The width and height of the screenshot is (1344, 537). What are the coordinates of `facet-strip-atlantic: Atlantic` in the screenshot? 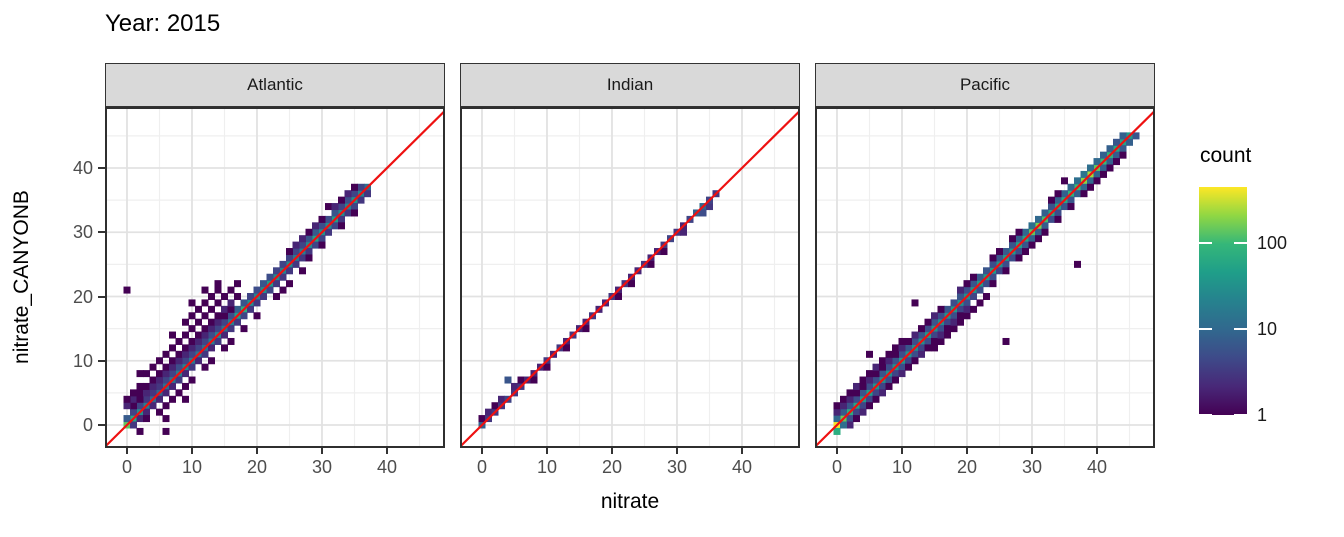 It's located at (275, 85).